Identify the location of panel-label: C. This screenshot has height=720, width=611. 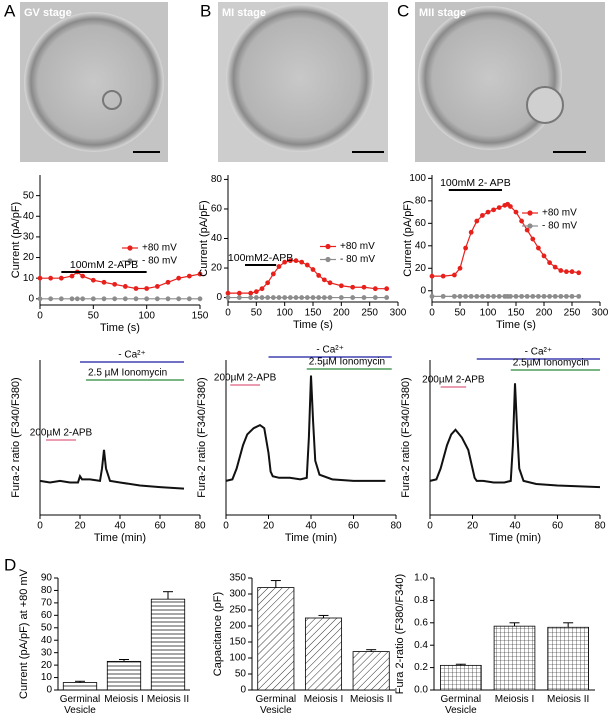
(403, 10).